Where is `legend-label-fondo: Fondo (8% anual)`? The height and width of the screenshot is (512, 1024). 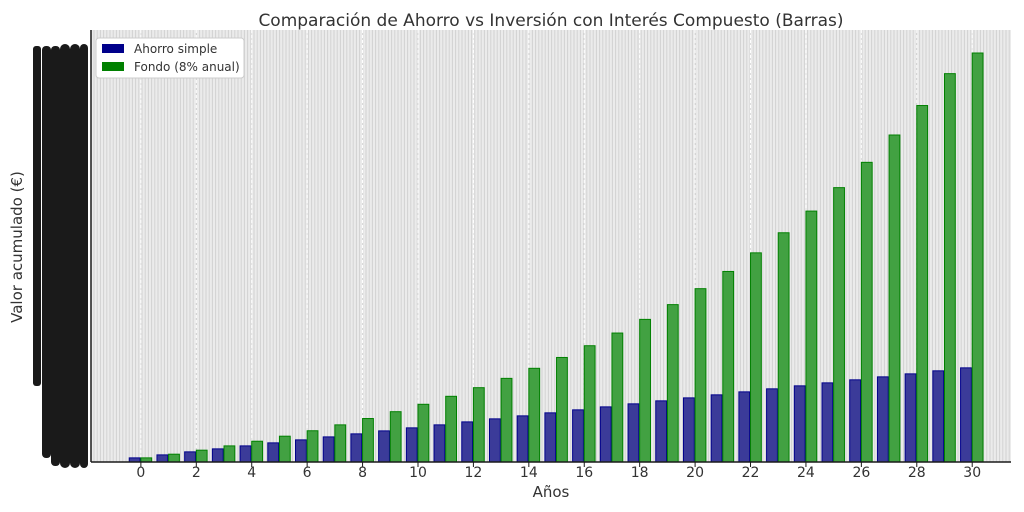 legend-label-fondo: Fondo (8% anual) is located at coordinates (187, 67).